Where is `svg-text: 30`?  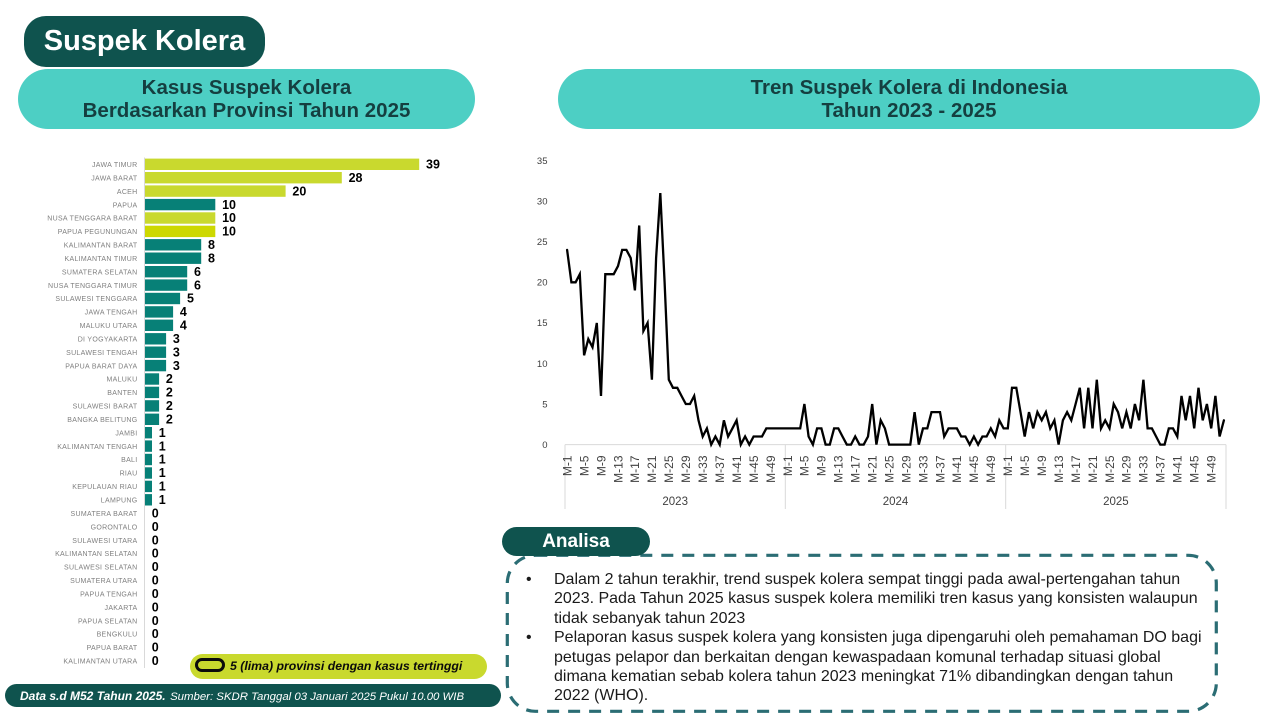 svg-text: 30 is located at coordinates (542, 202).